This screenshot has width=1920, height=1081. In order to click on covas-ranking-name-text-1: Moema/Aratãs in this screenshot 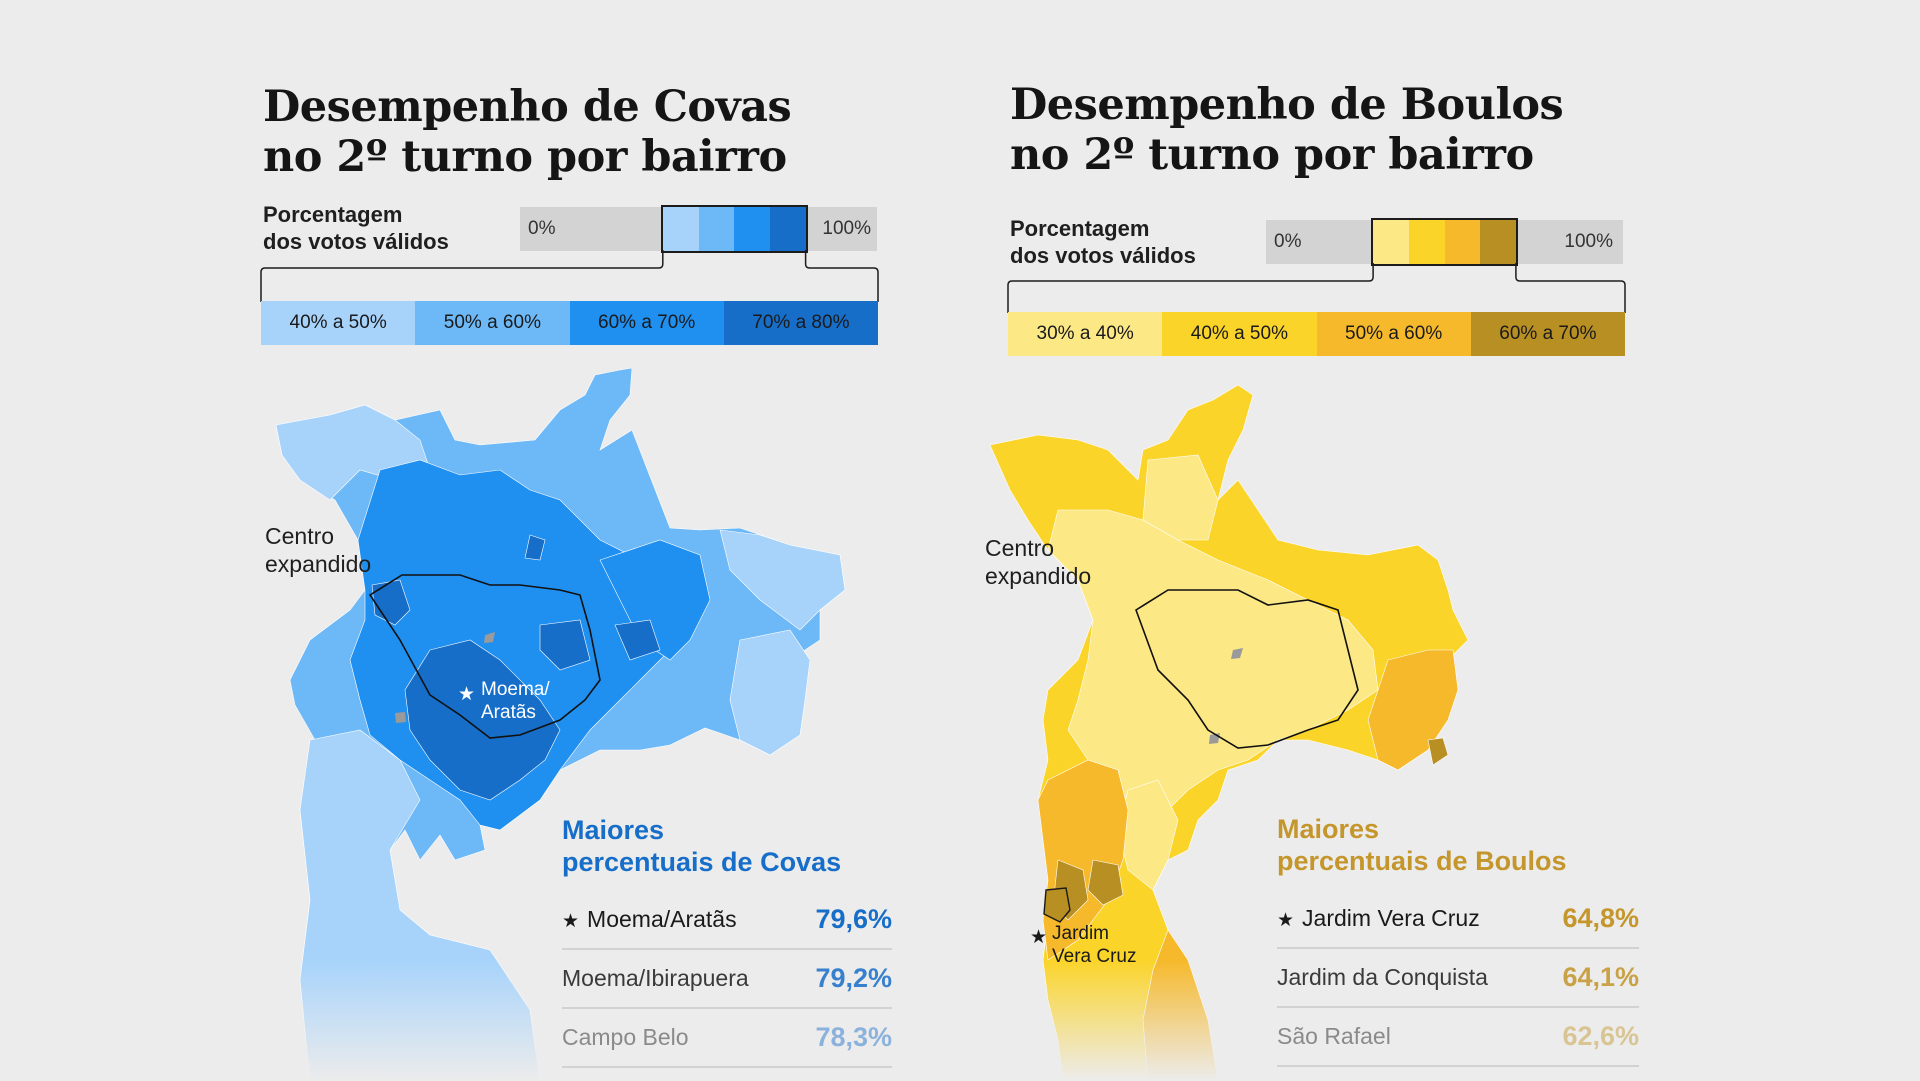, I will do `click(662, 919)`.